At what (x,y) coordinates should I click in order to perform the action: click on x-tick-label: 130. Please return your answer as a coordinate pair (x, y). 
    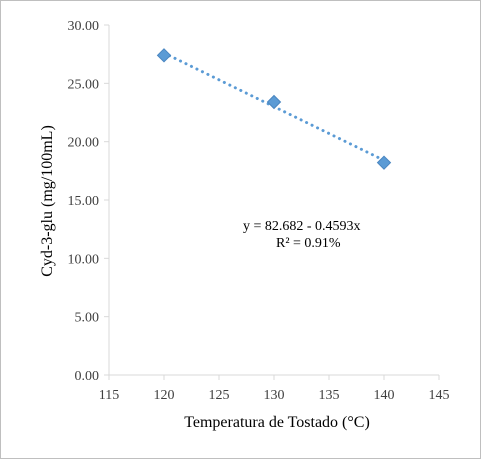
    Looking at the image, I should click on (274, 395).